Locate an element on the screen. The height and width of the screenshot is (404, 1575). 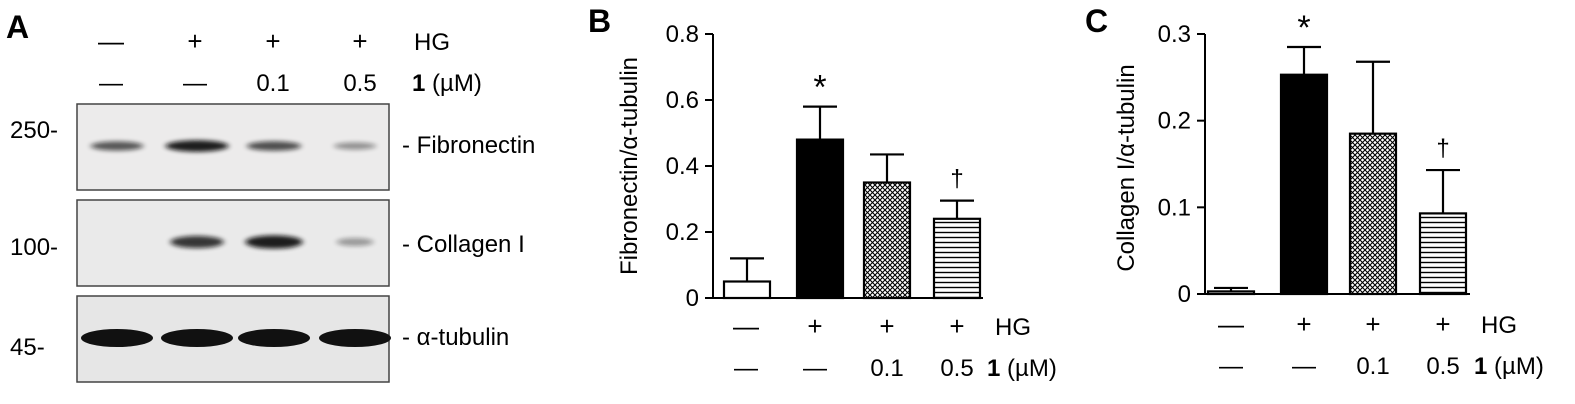
panel-a-dose-lane-3: 0.1 is located at coordinates (272, 83).